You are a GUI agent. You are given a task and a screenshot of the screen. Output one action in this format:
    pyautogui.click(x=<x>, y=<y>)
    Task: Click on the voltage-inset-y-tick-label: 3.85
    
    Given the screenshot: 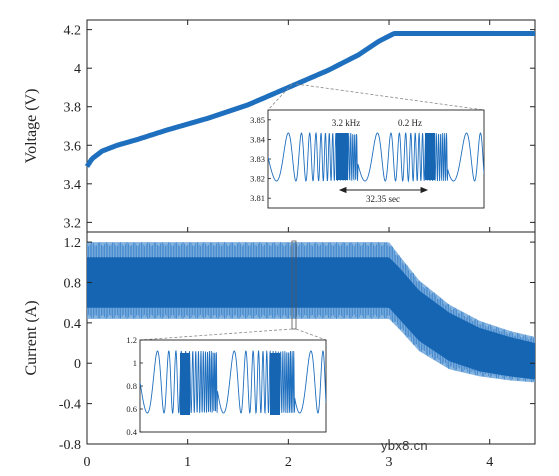 What is the action you would take?
    pyautogui.click(x=257, y=120)
    